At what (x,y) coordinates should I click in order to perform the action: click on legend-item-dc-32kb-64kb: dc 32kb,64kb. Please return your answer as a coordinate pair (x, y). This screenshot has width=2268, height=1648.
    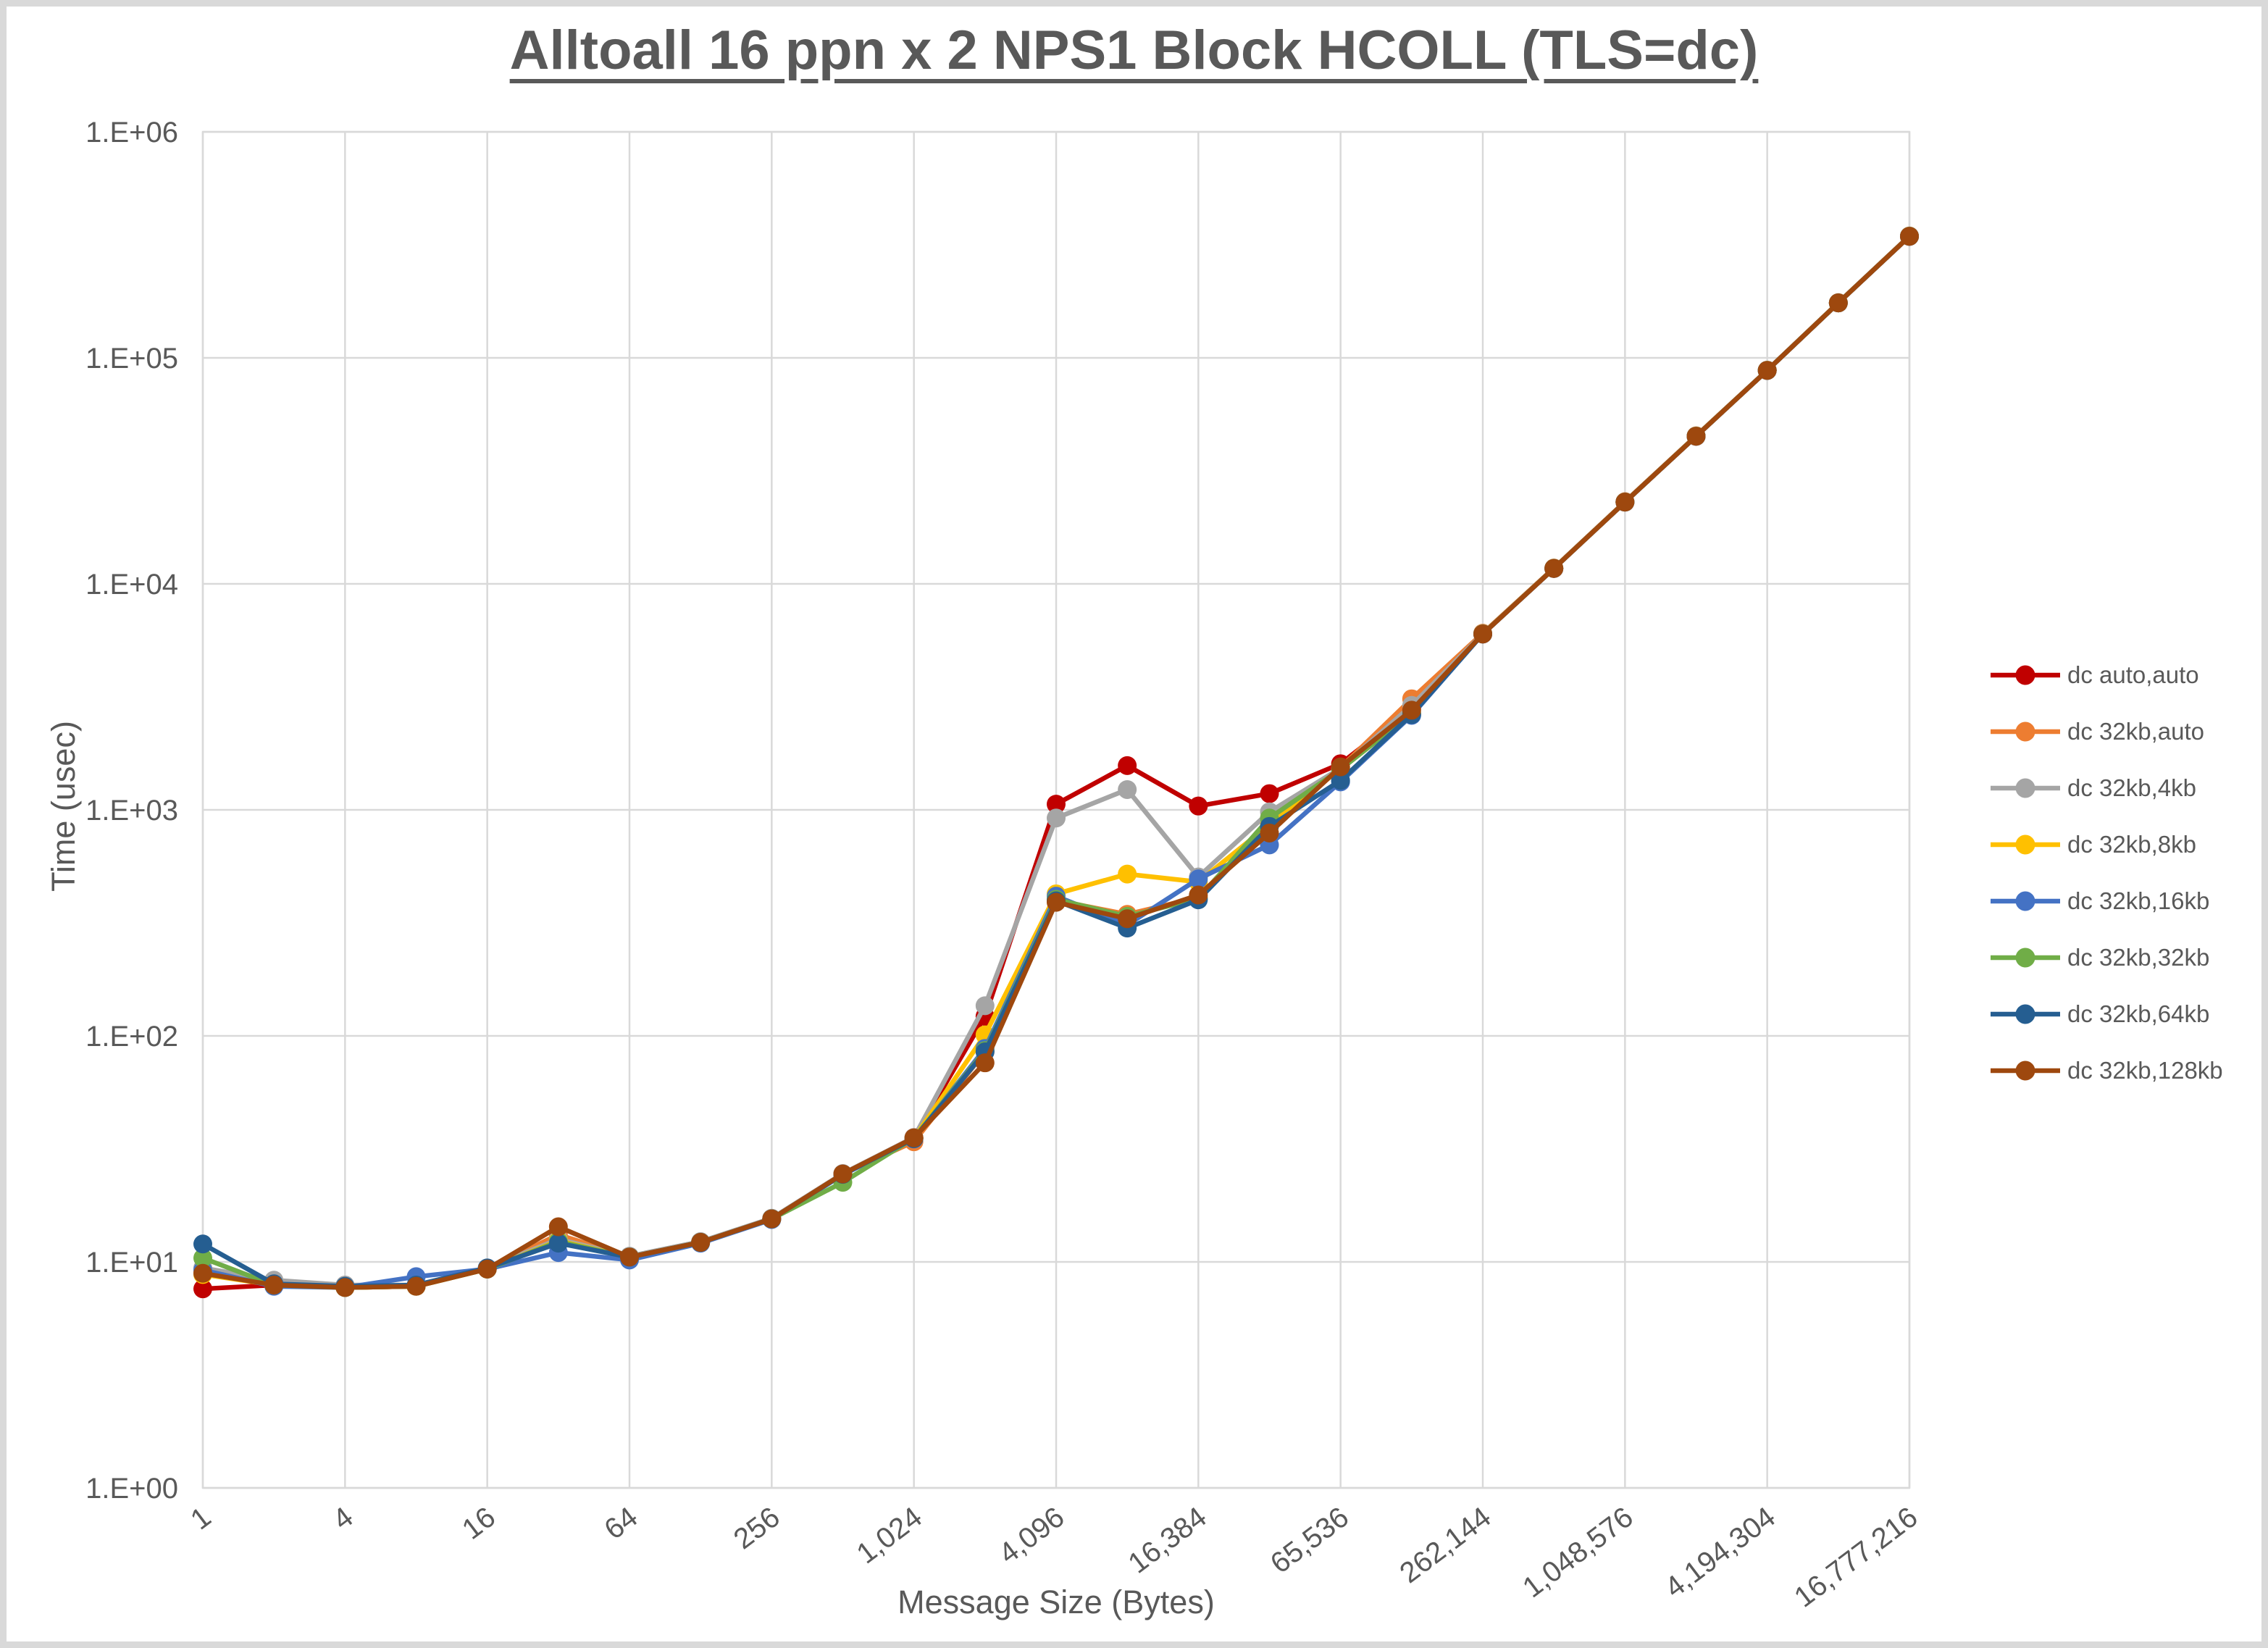
    Looking at the image, I should click on (2107, 1014).